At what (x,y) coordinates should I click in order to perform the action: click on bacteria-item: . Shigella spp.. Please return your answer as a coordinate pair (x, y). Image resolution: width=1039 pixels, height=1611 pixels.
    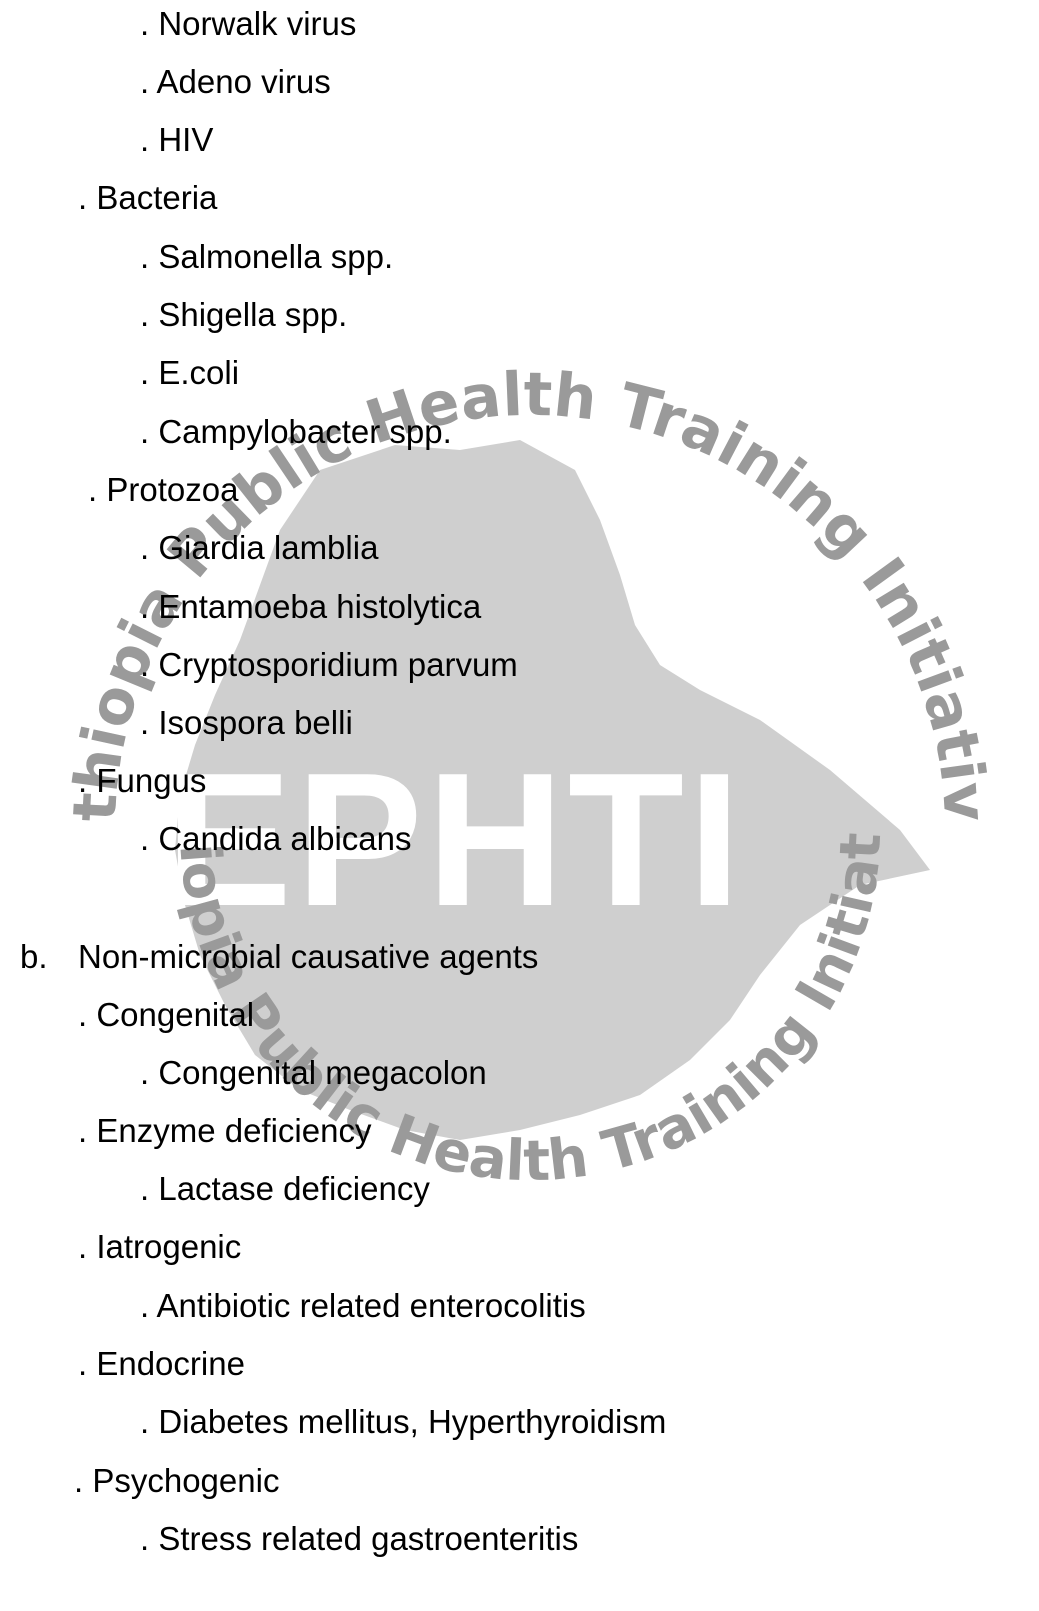
    Looking at the image, I should click on (244, 314).